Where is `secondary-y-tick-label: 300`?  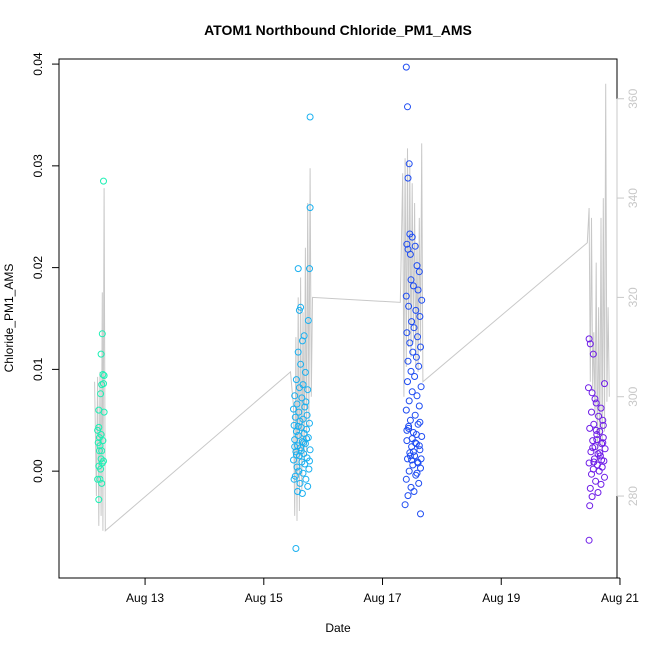 secondary-y-tick-label: 300 is located at coordinates (633, 396).